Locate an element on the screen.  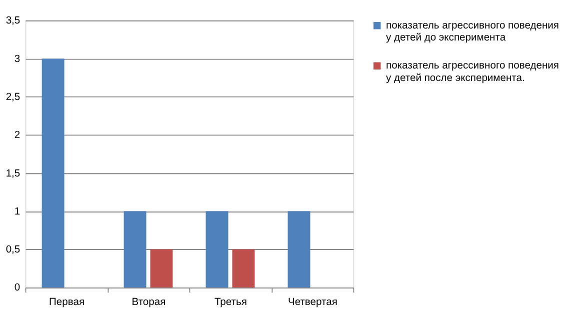
y-tick-label: 2 is located at coordinates (17, 136).